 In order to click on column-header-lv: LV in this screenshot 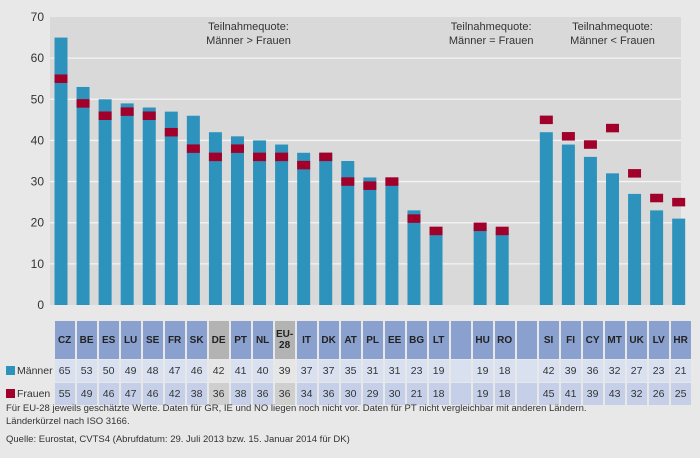, I will do `click(658, 340)`.